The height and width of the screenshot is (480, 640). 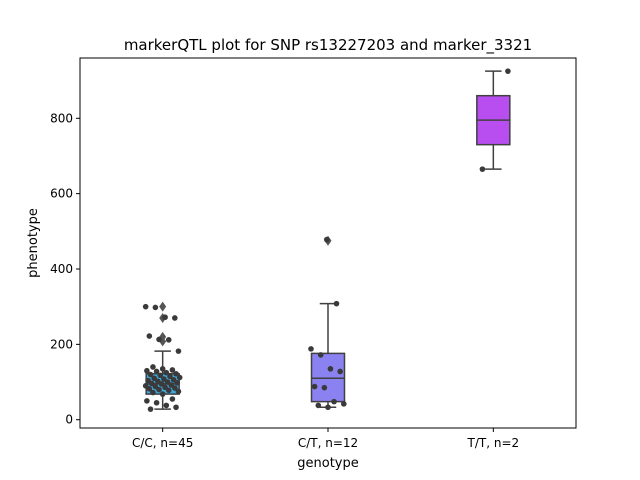 I want to click on x-tick-label: T/T, n=2, so click(x=493, y=443).